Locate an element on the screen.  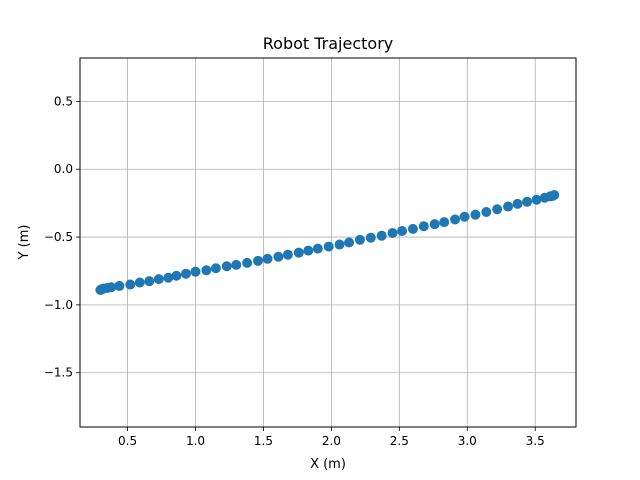
y-tick-label: −0.5 is located at coordinates (58, 237).